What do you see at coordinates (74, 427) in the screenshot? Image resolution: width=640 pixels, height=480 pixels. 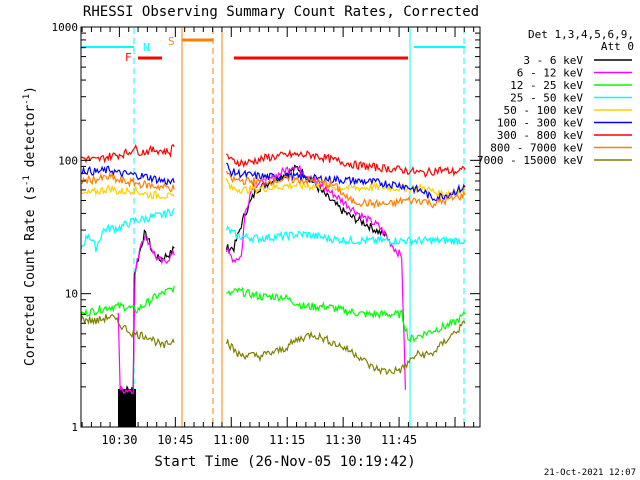 I see `y-tick-label: 1` at bounding box center [74, 427].